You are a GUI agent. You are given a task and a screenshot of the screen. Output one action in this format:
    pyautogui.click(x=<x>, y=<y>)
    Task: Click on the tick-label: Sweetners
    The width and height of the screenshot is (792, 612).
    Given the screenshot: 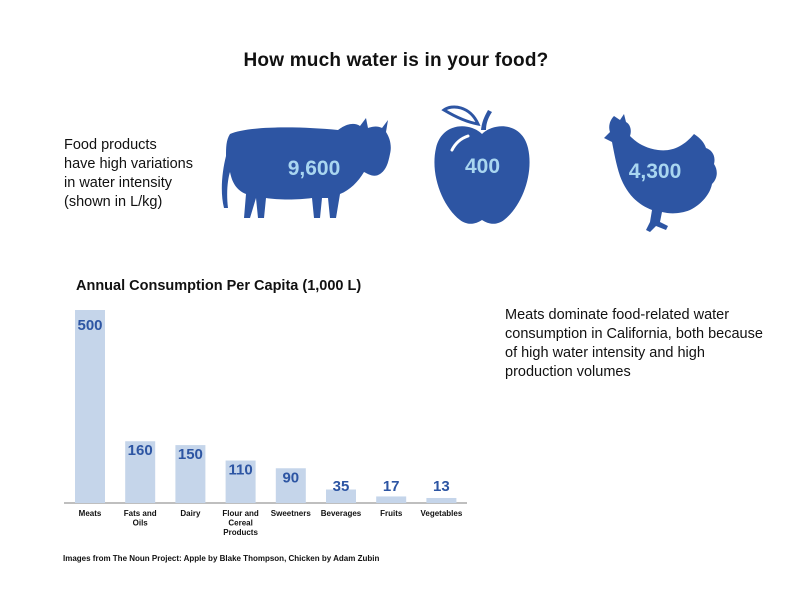 What is the action you would take?
    pyautogui.click(x=291, y=513)
    